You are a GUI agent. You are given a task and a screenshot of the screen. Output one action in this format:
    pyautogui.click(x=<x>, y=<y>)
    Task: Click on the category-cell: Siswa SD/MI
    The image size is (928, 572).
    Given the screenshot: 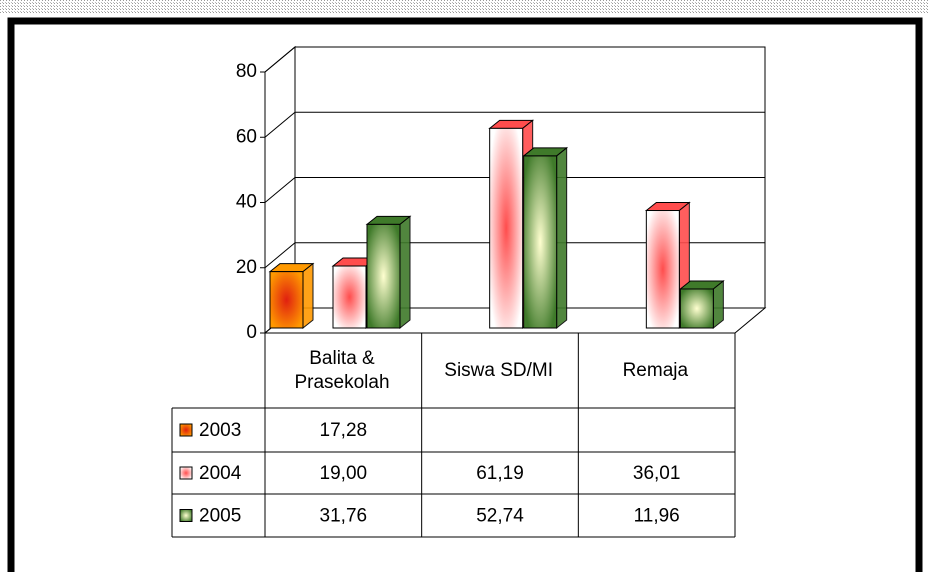 What is the action you would take?
    pyautogui.click(x=499, y=370)
    